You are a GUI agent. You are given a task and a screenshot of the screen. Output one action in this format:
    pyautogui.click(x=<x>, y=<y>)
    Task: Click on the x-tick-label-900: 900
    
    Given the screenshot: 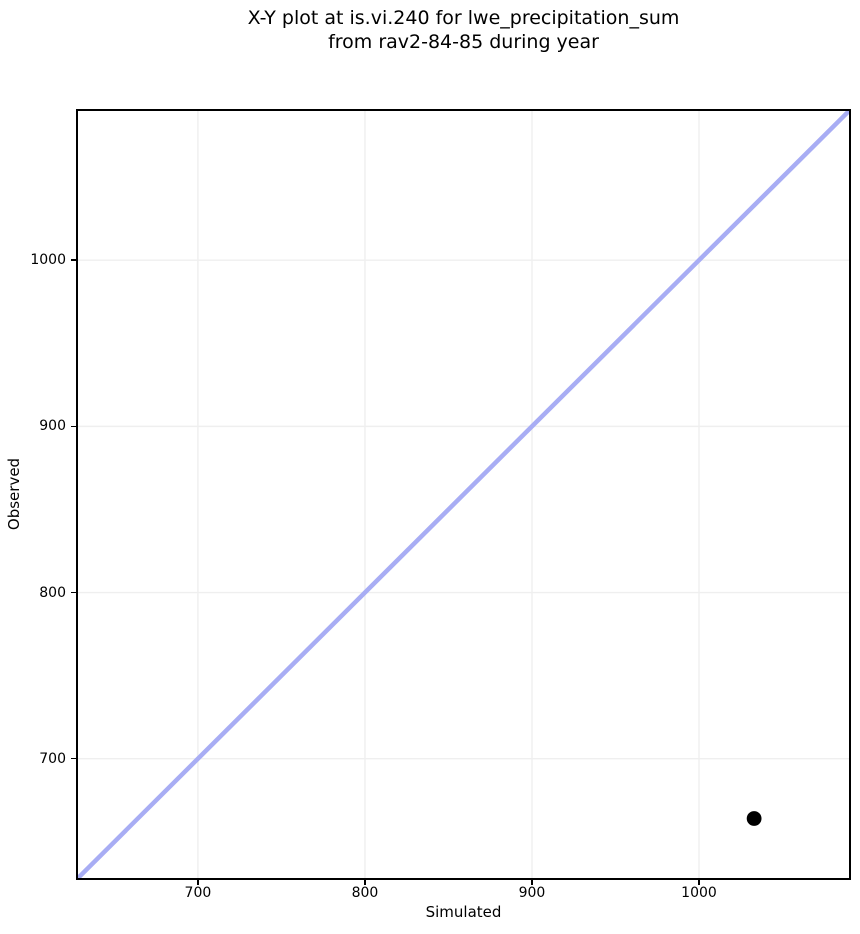 What is the action you would take?
    pyautogui.click(x=532, y=893)
    